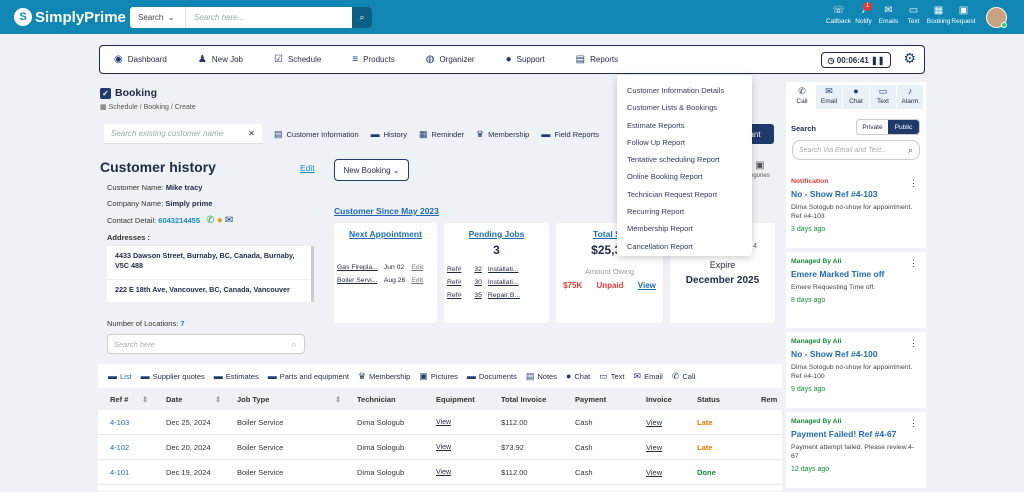 This screenshot has width=1024, height=492. Describe the element at coordinates (236, 376) in the screenshot. I see `tab-estimates: ▬ Estimates` at that location.